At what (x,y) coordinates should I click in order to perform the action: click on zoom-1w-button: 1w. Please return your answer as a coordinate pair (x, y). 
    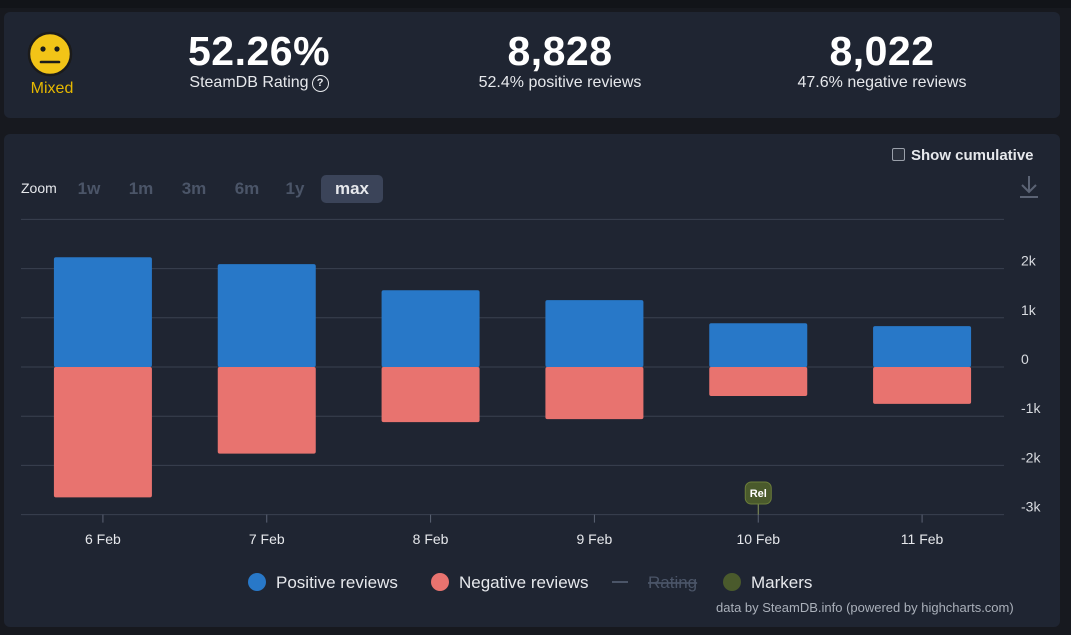
    Looking at the image, I should click on (89, 188).